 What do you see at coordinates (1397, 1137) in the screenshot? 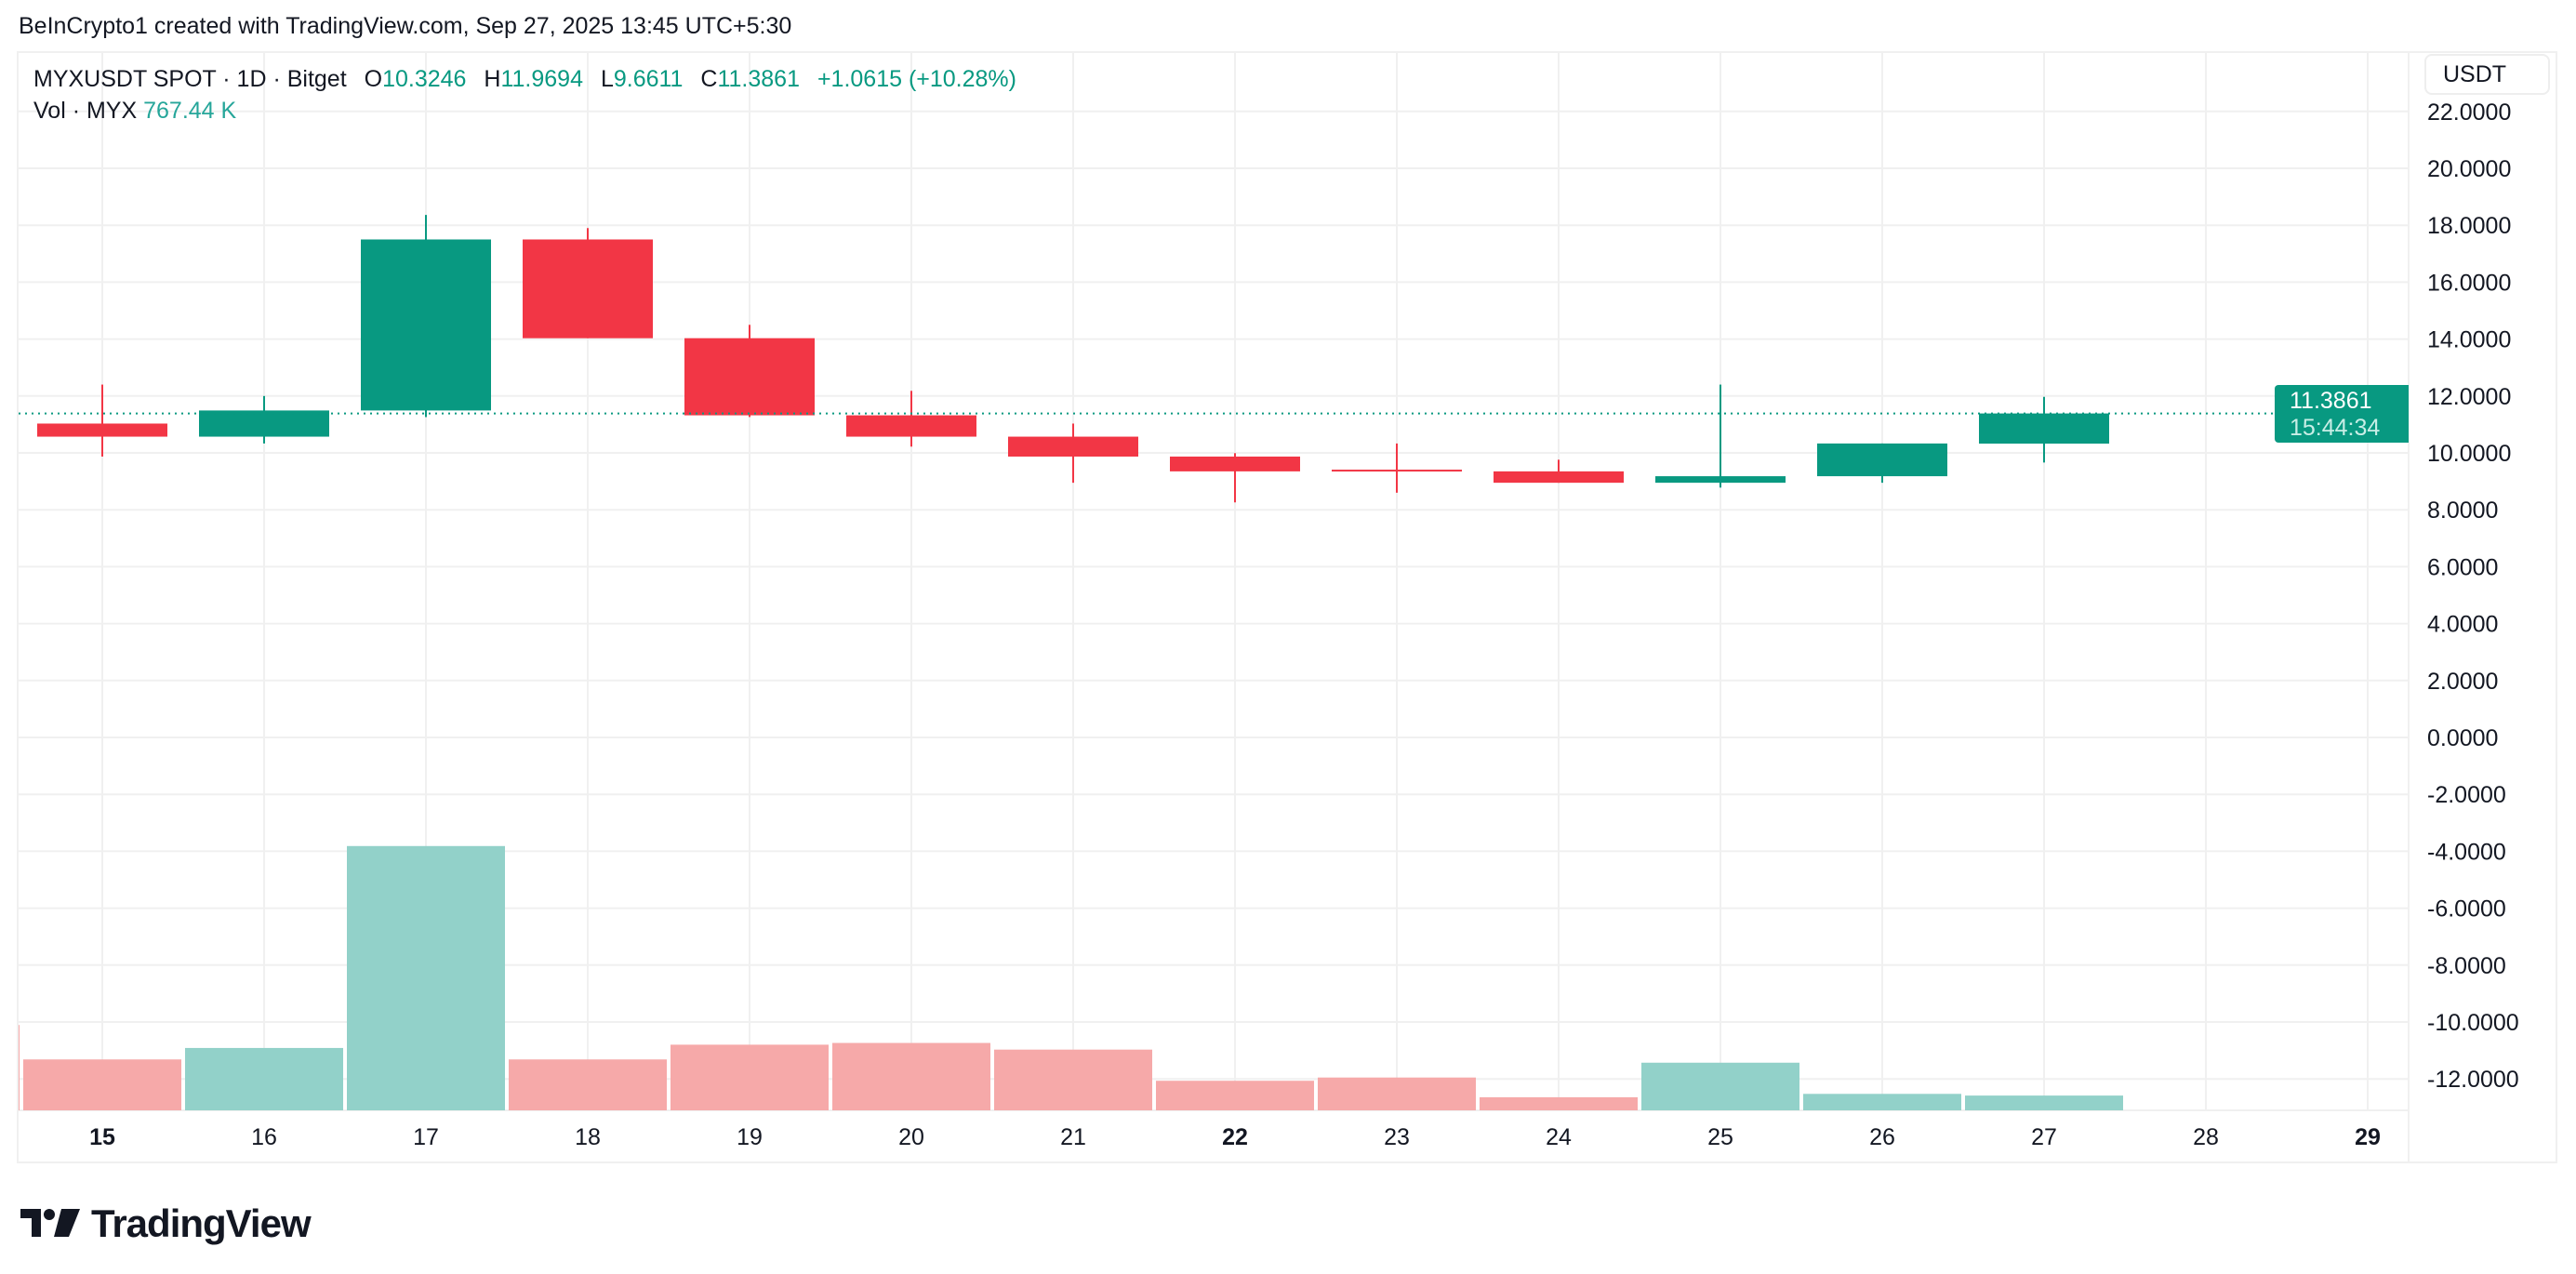
I see `x-tick-label: 23` at bounding box center [1397, 1137].